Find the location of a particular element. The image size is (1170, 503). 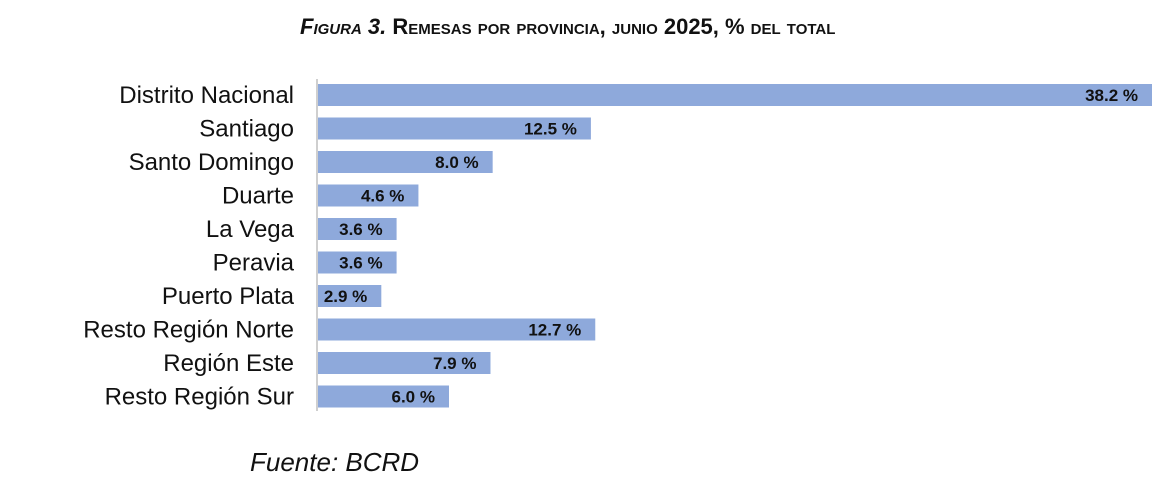

data-label: 7.9 % is located at coordinates (454, 363).